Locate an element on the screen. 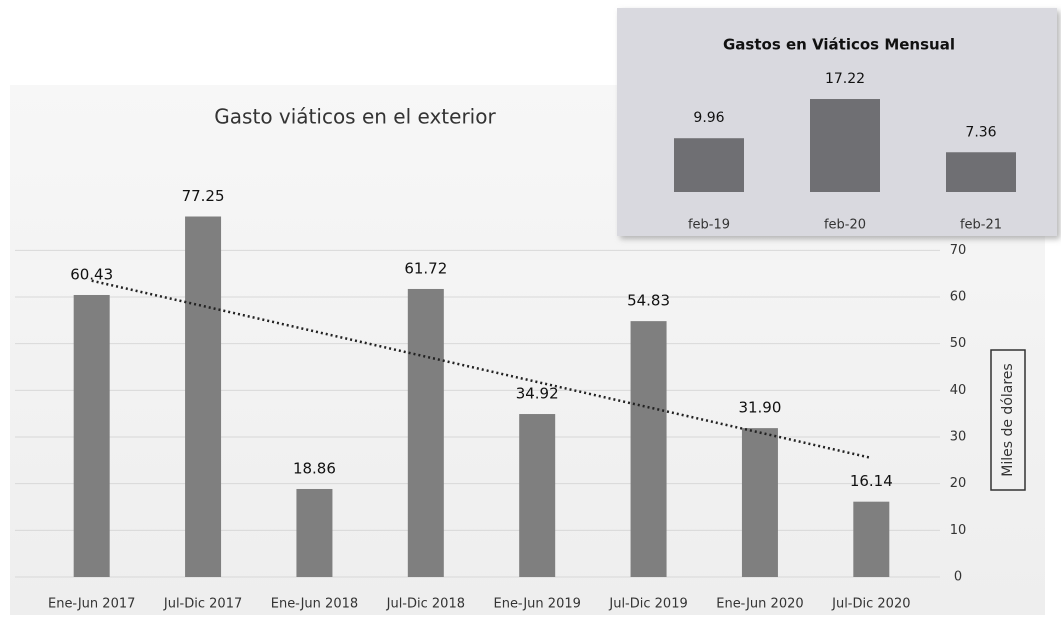  y-tick-label: 60 is located at coordinates (958, 297).